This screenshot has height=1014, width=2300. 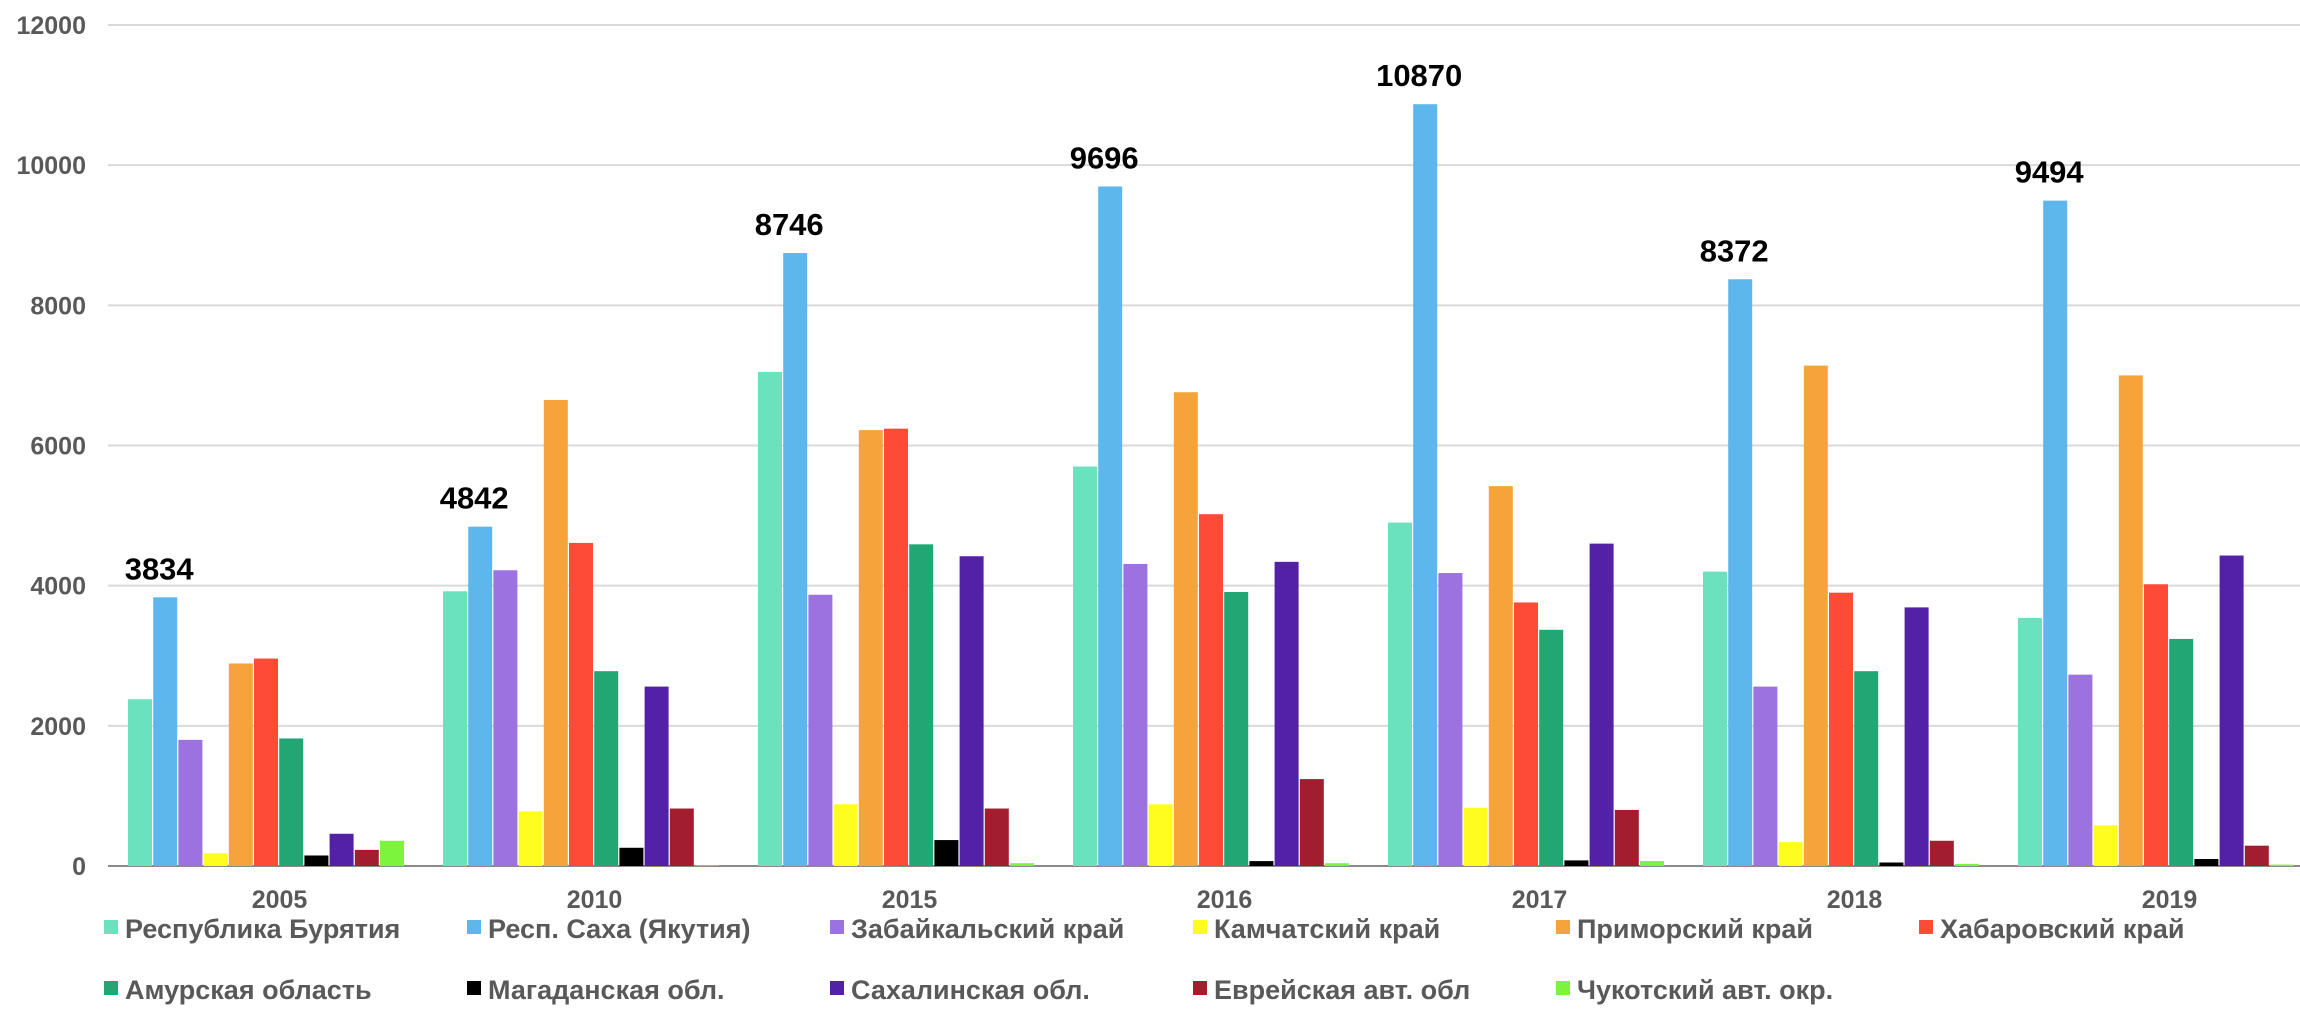 What do you see at coordinates (238, 990) in the screenshot?
I see `legend-item: Амурская область` at bounding box center [238, 990].